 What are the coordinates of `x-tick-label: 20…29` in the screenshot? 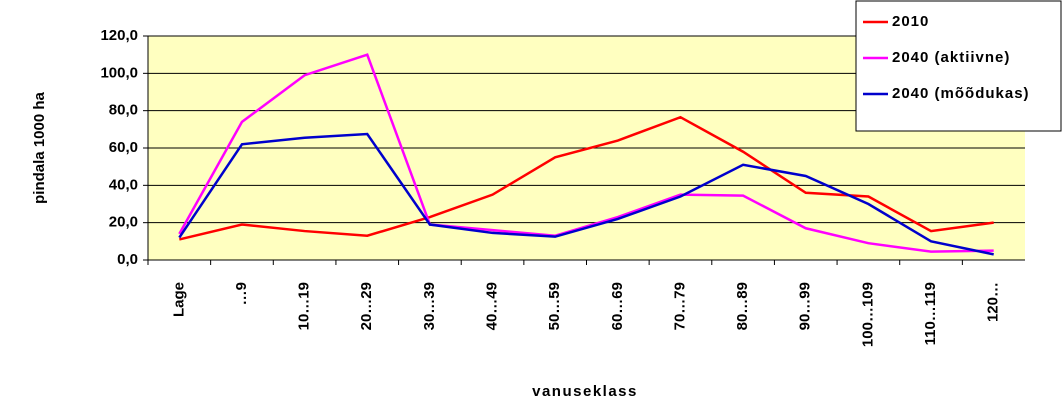 It's located at (366, 306).